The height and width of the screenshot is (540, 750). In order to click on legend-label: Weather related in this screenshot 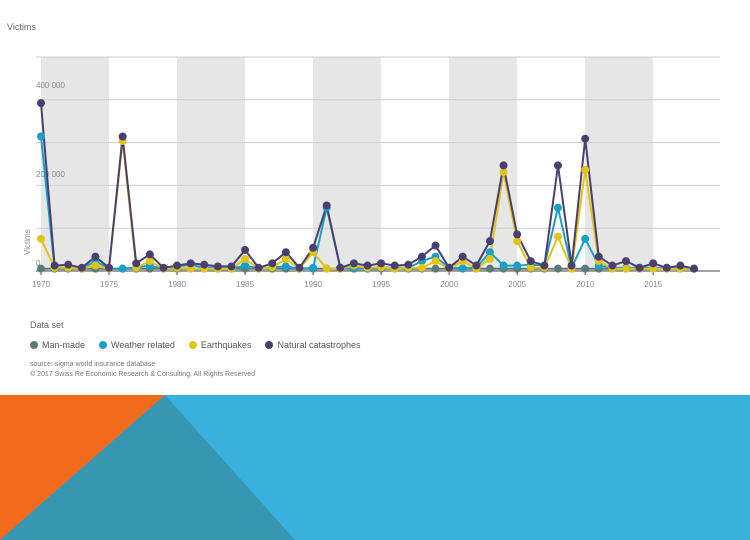, I will do `click(143, 345)`.